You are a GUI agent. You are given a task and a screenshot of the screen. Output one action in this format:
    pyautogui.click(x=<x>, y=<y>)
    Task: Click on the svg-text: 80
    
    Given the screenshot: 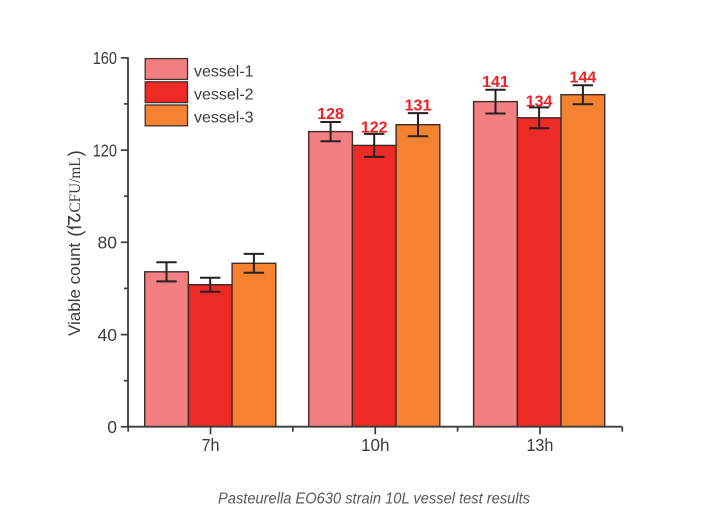 What is the action you would take?
    pyautogui.click(x=108, y=243)
    